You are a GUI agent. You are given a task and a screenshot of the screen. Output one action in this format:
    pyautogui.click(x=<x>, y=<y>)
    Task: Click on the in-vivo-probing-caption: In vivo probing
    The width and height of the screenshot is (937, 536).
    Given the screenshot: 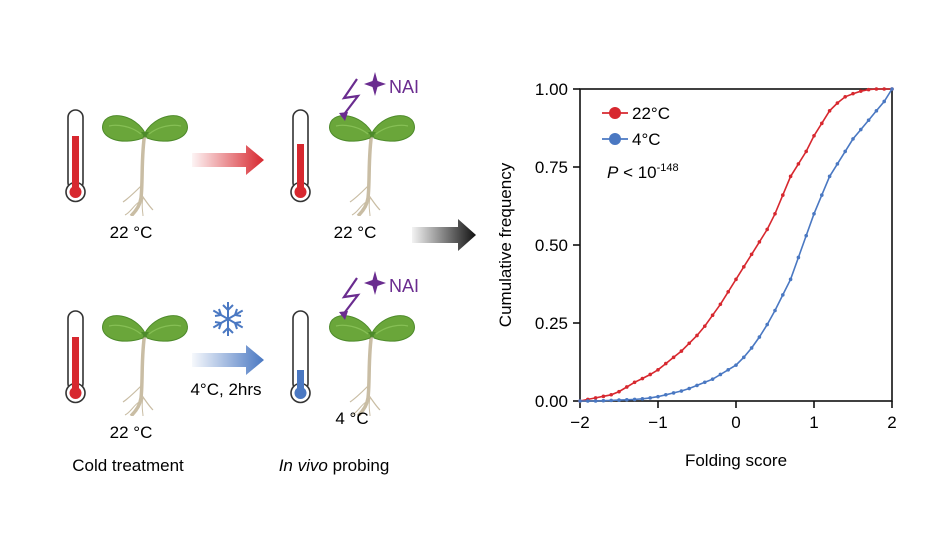 What is the action you would take?
    pyautogui.click(x=334, y=465)
    